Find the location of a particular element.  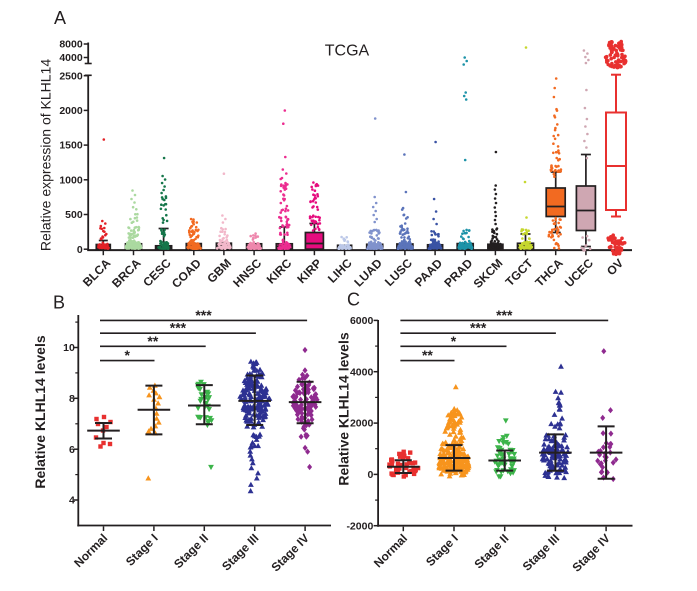

svg-text: TCGA is located at coordinates (347, 51).